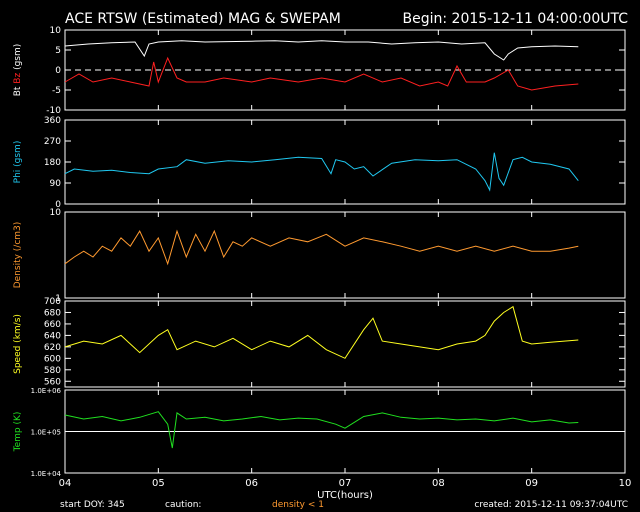  What do you see at coordinates (18, 58) in the screenshot?
I see `y-axis-label-part: (gsm)` at bounding box center [18, 58].